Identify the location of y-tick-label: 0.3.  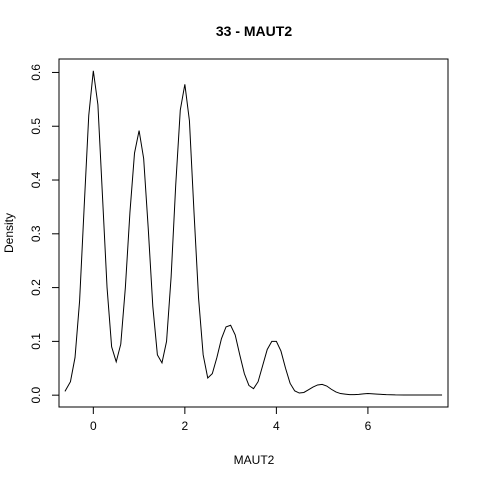
(36, 233).